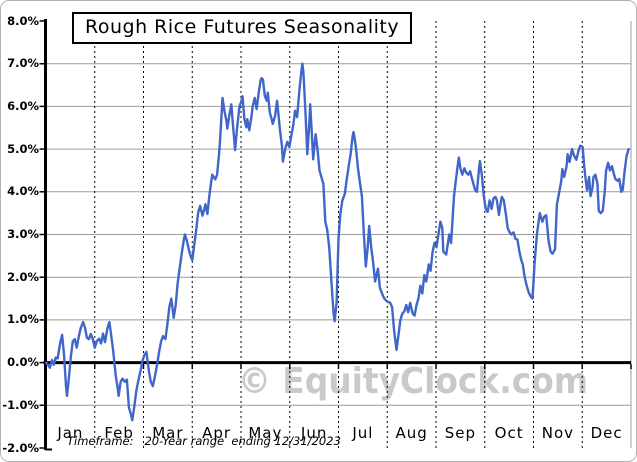 This screenshot has width=637, height=462. I want to click on x-axis-label: May, so click(265, 433).